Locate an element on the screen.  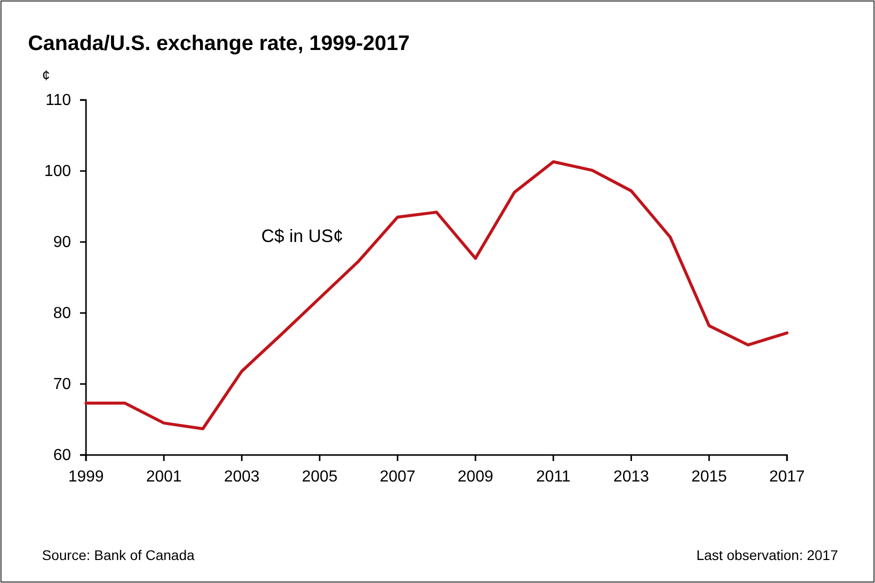
y-tick-label: 60 is located at coordinates (62, 455).